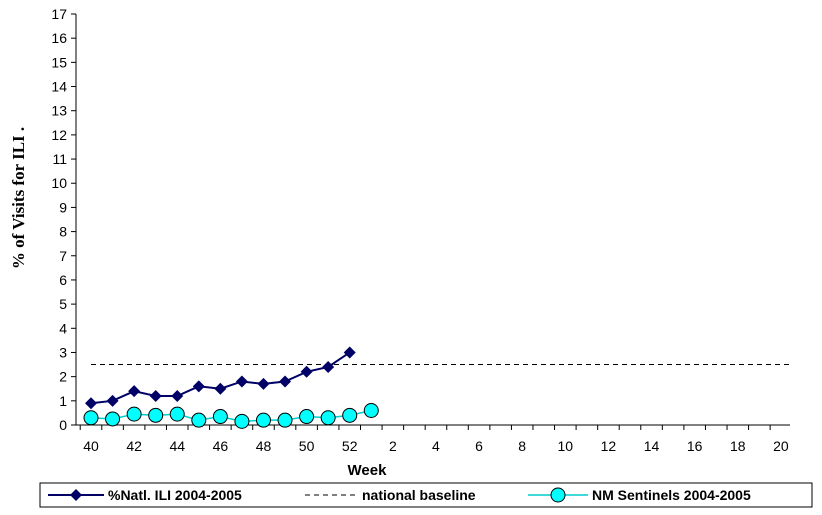 The image size is (822, 515). Describe the element at coordinates (63, 328) in the screenshot. I see `y-tick-label: 4` at that location.